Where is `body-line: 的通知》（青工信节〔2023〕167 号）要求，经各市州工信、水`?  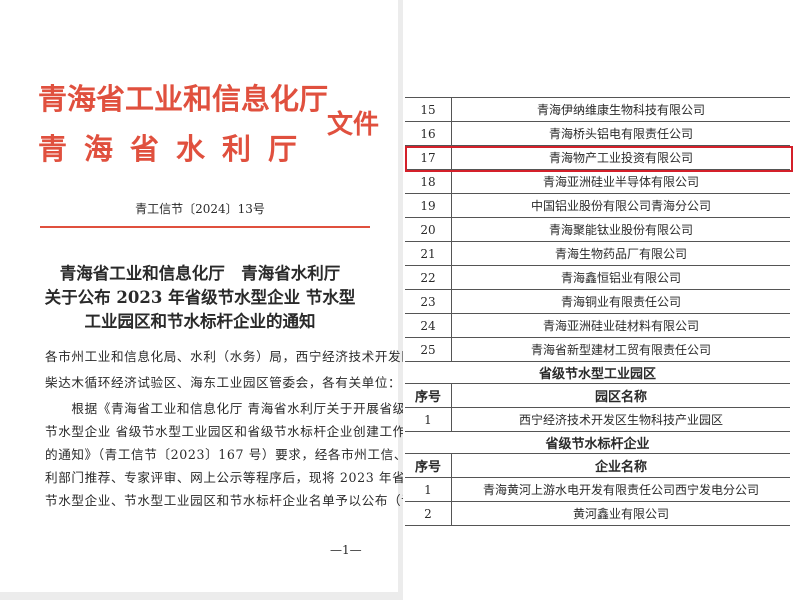 body-line: 的通知》（青工信节〔2023〕167 号）要求，经各市州工信、水 is located at coordinates (233, 454).